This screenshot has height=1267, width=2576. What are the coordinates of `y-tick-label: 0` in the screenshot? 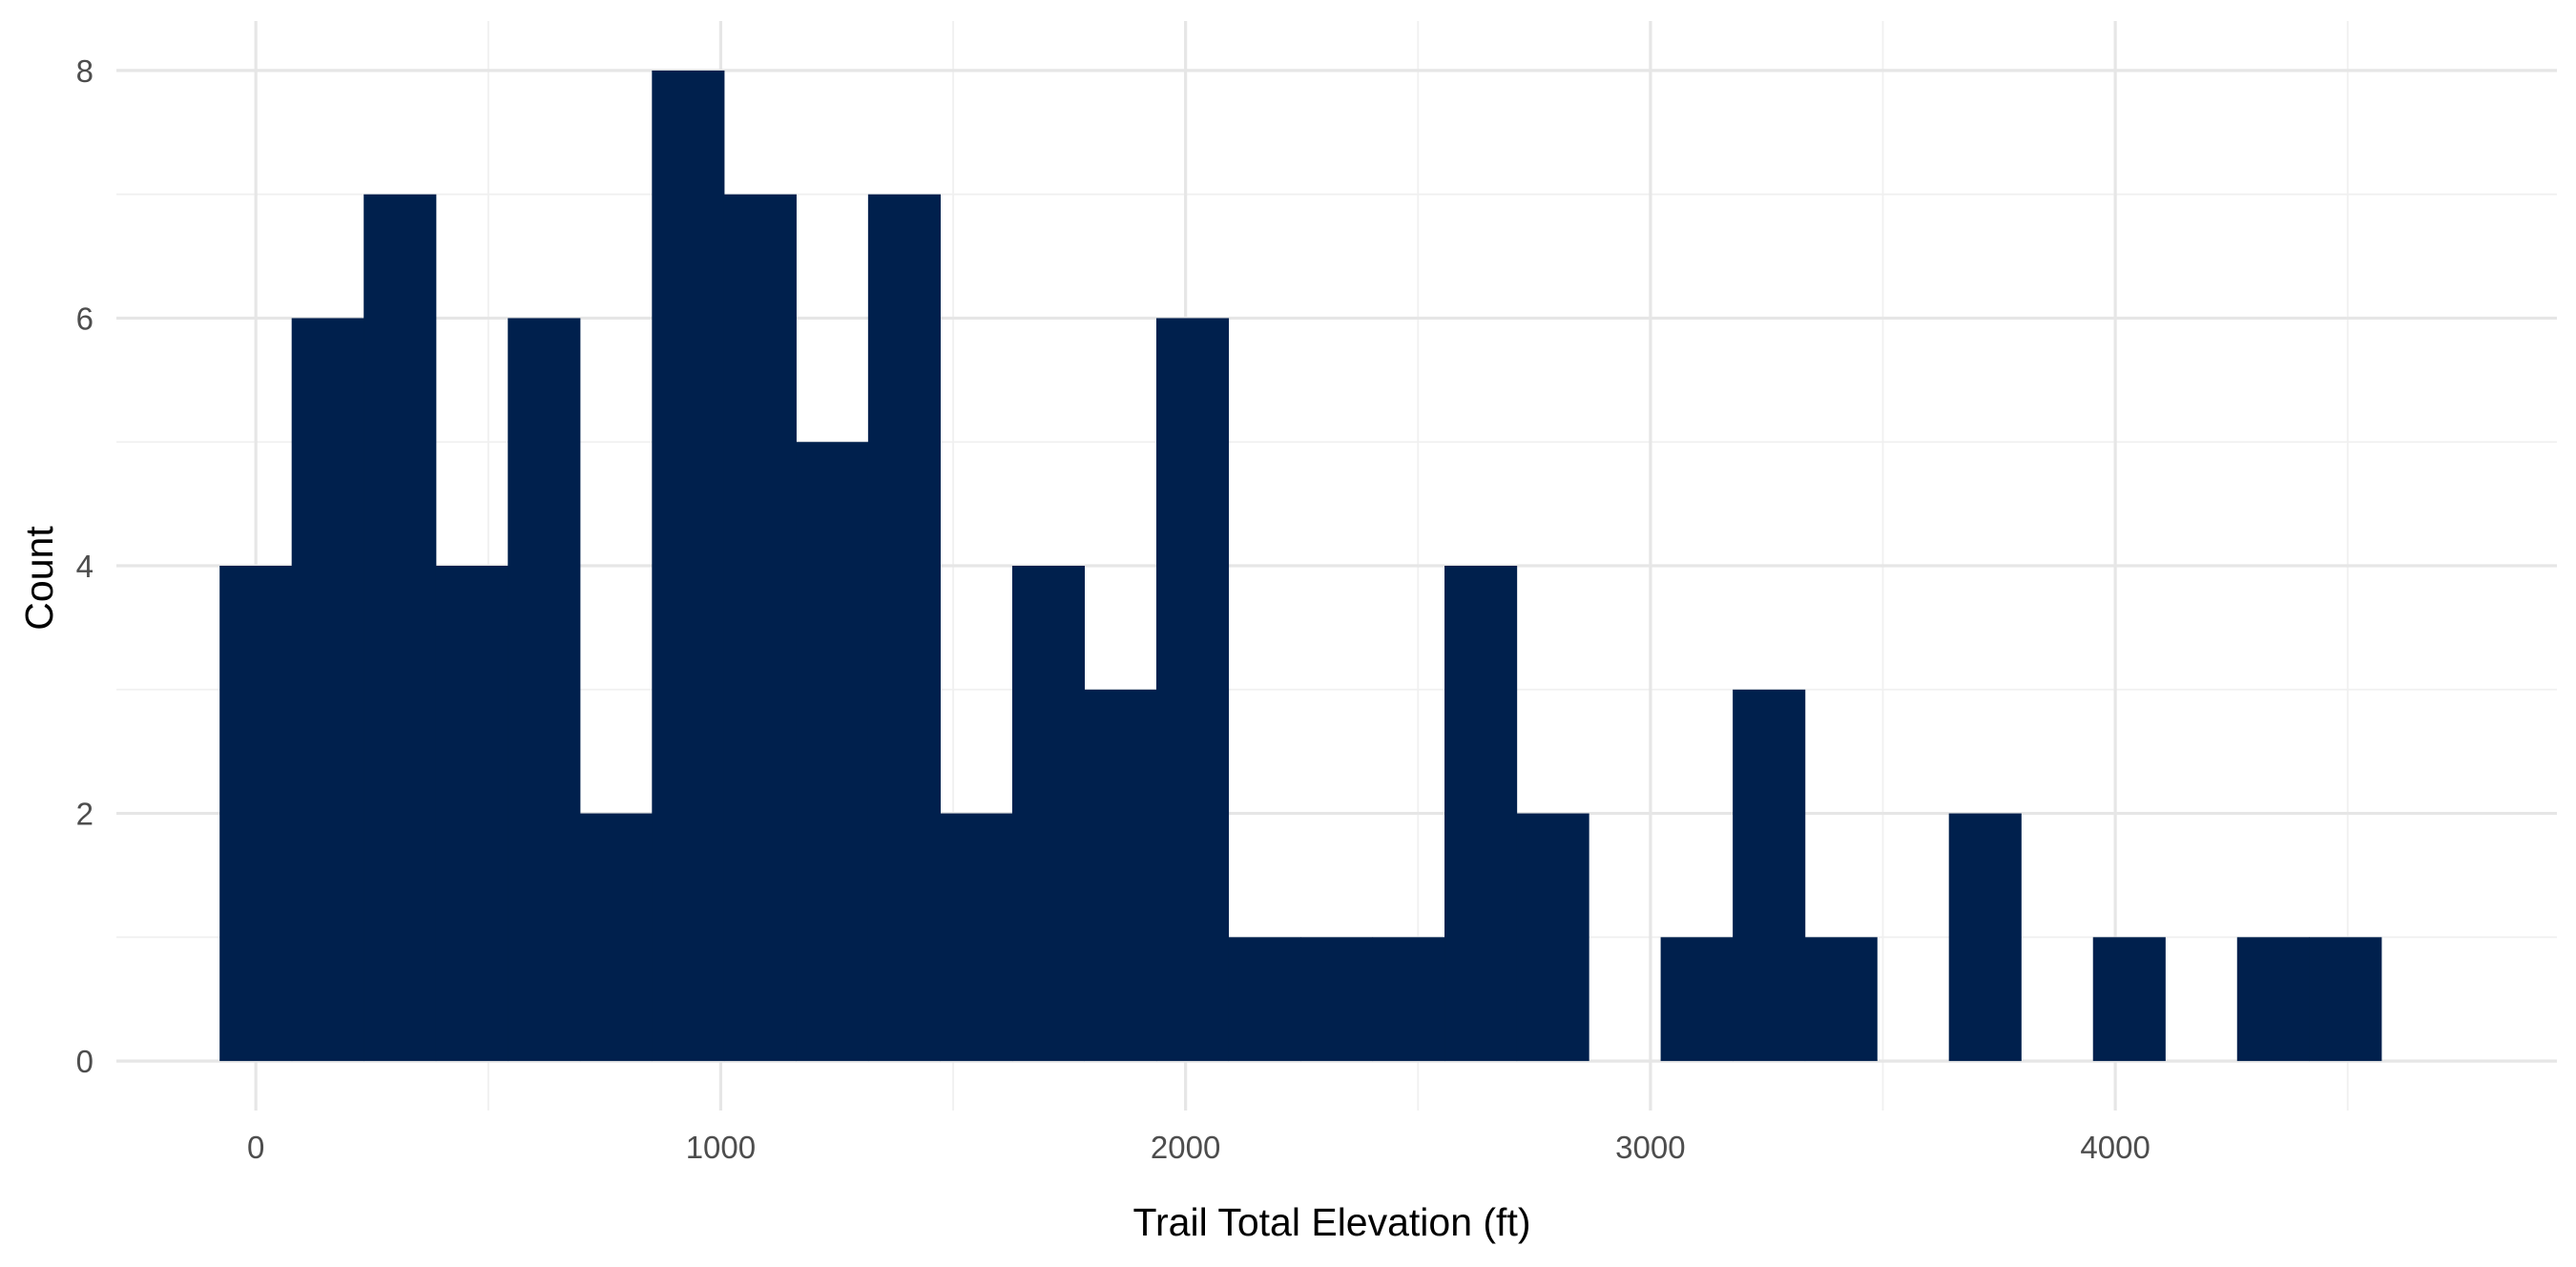 It's located at (84, 1061).